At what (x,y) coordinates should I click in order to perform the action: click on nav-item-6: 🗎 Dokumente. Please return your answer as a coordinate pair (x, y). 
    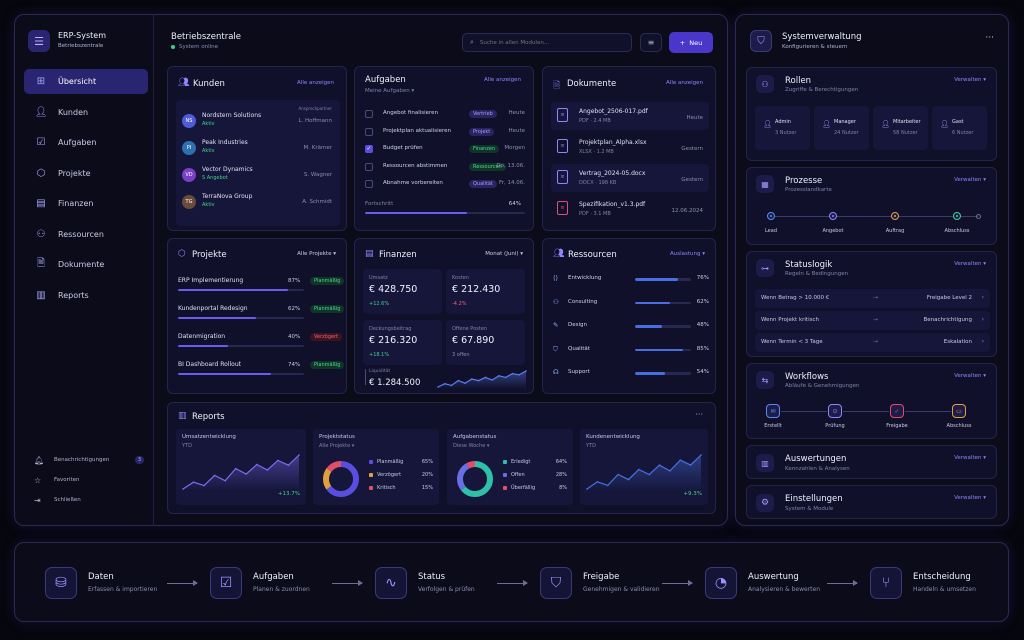
    Looking at the image, I should click on (86, 264).